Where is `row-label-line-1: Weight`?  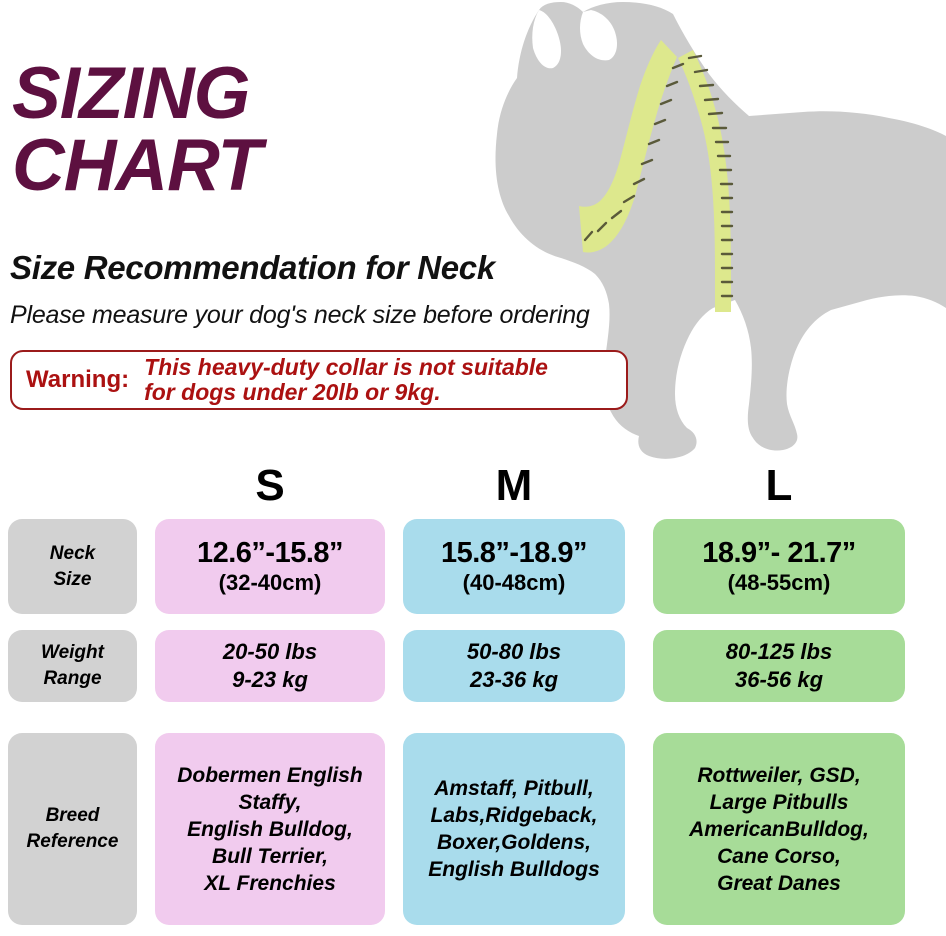
row-label-line-1: Weight is located at coordinates (72, 652).